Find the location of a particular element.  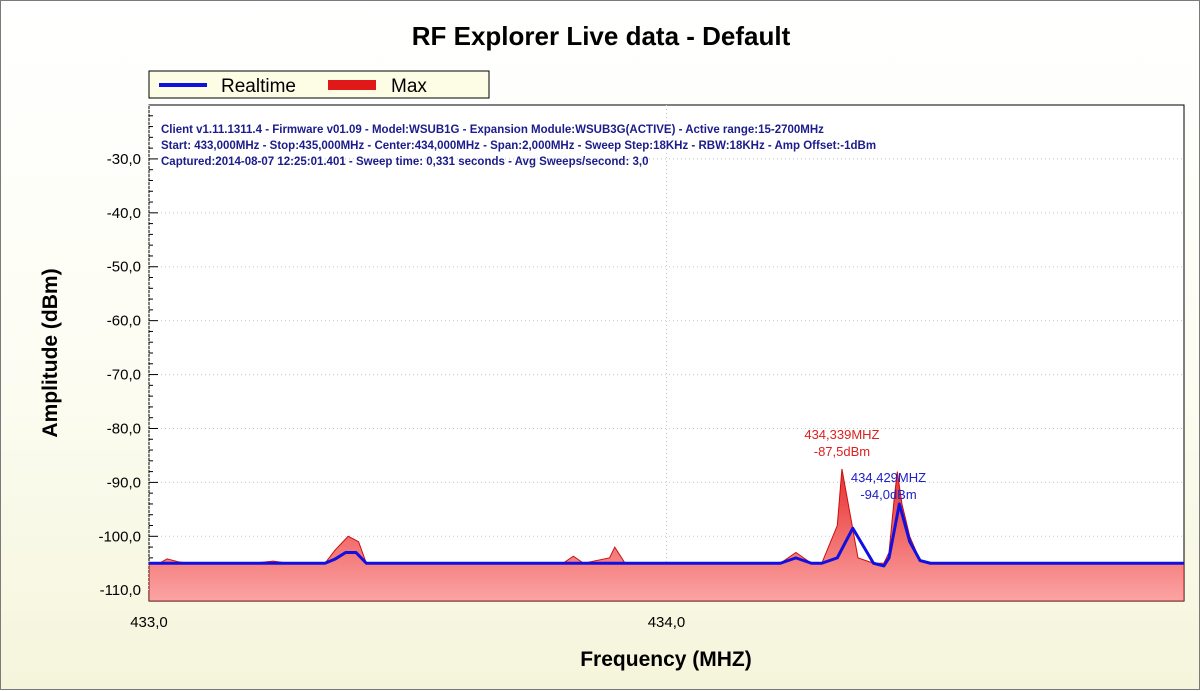

y-axis-title: Amplitude (dBm) is located at coordinates (50, 352).